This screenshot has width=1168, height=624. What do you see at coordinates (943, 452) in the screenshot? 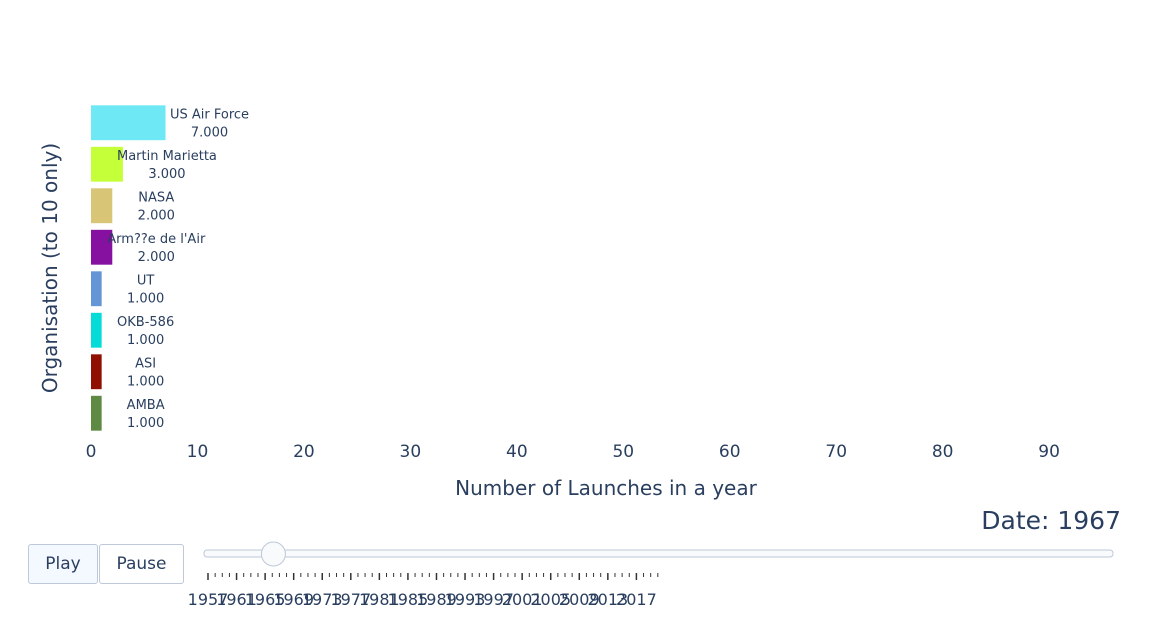
I see `x-tick-label: 80` at bounding box center [943, 452].